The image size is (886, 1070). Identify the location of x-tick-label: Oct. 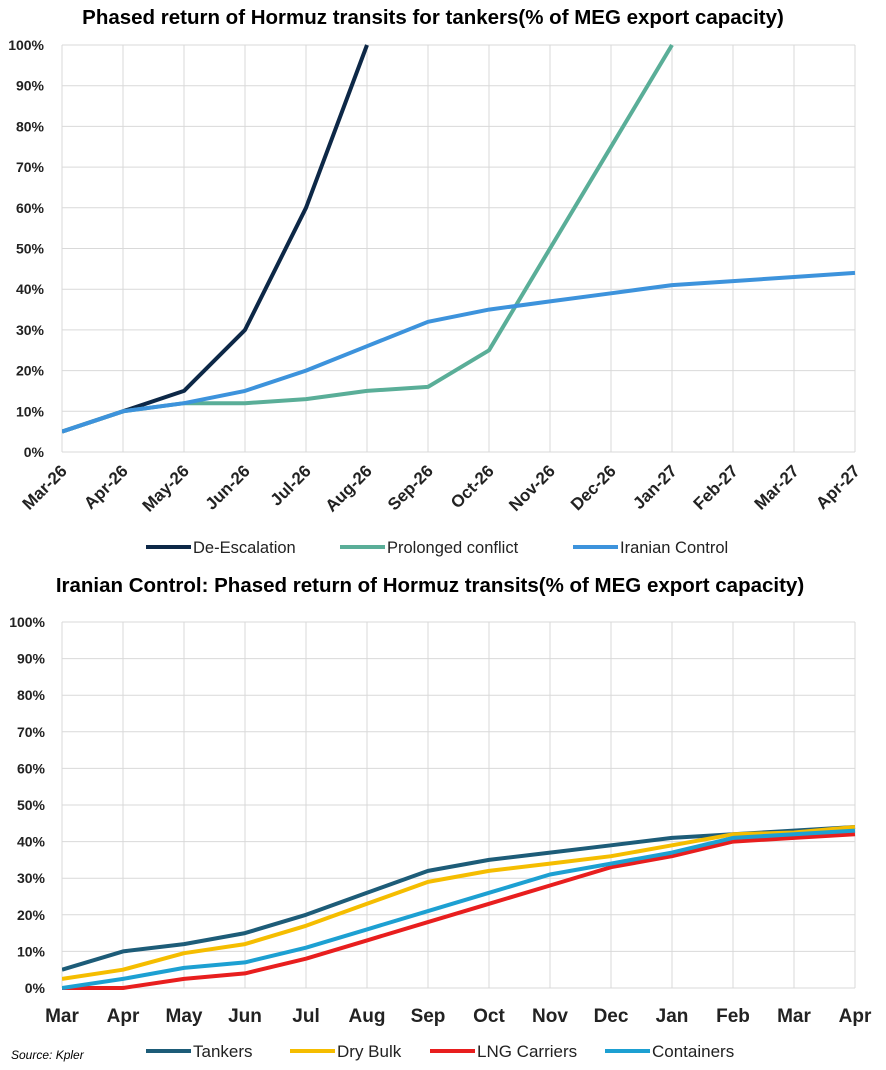
(489, 1016).